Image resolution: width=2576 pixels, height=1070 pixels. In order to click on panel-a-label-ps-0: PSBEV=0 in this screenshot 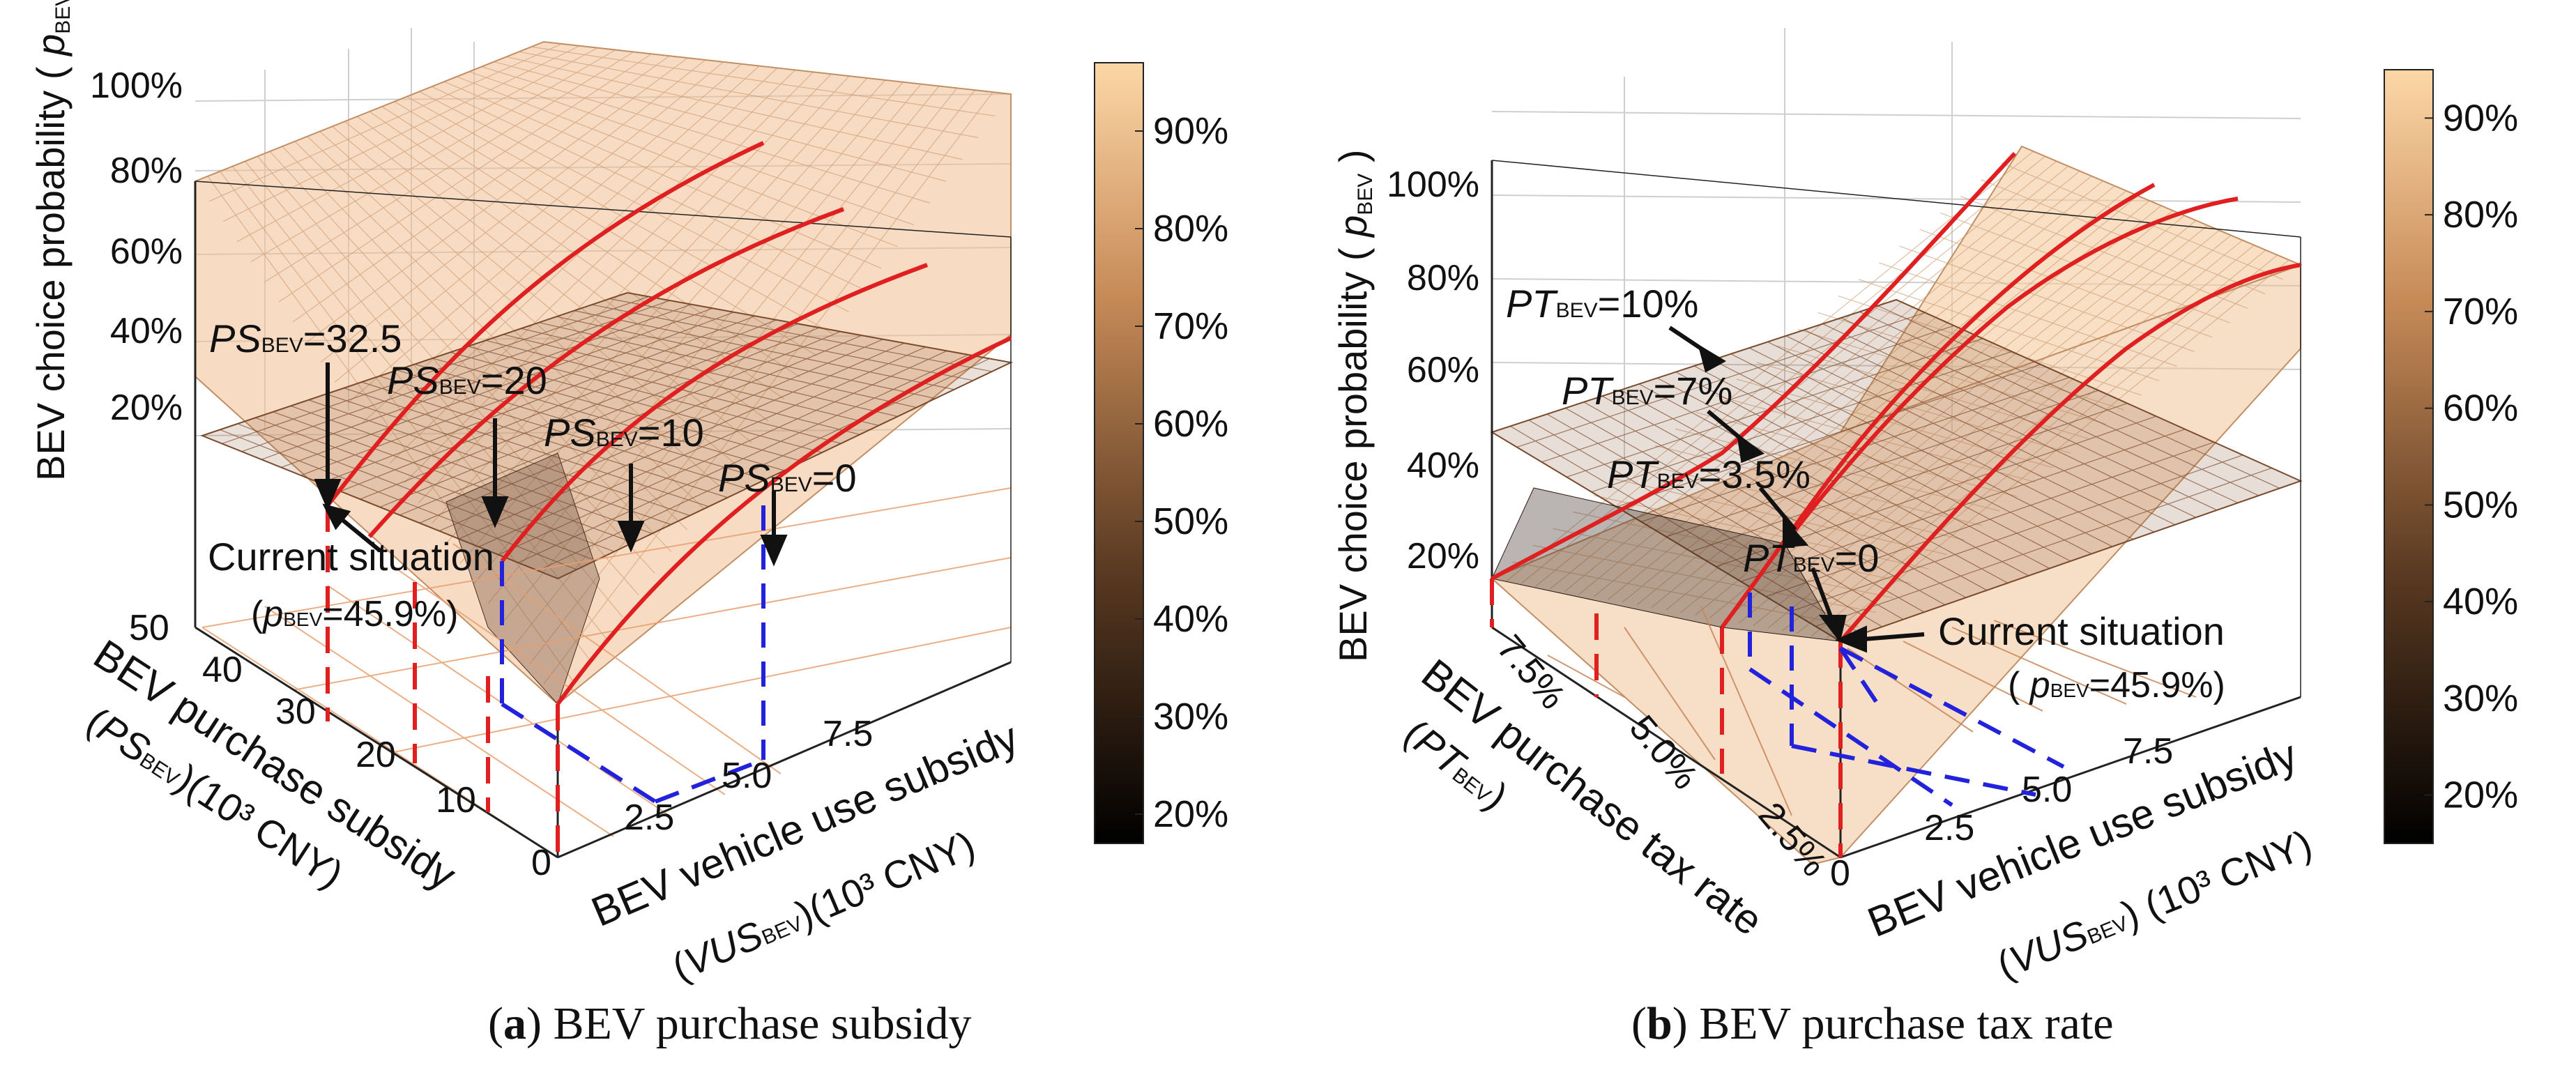, I will do `click(788, 478)`.